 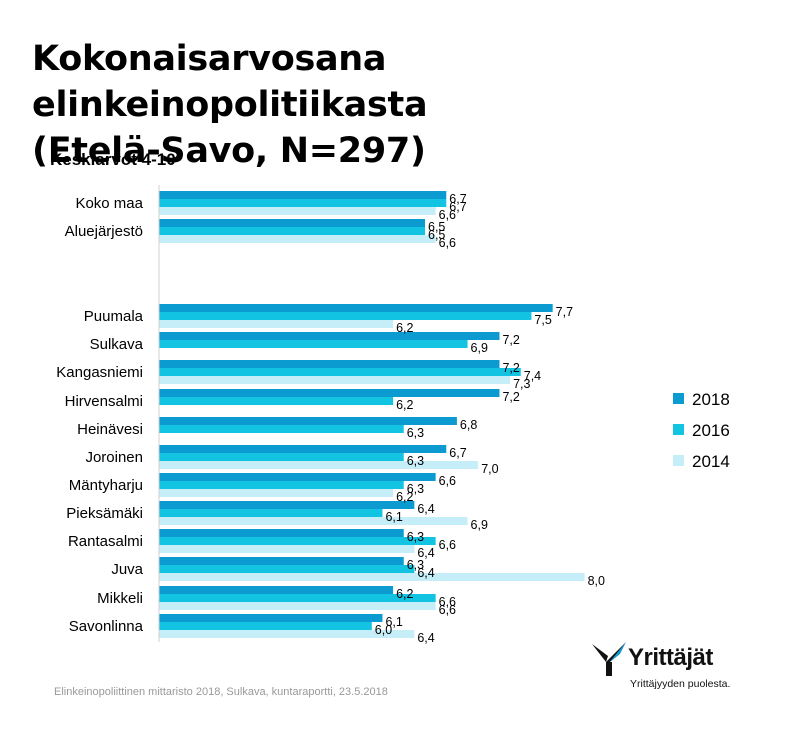 I want to click on category-label-kangasniemi: Kangasniemi, so click(x=99, y=372).